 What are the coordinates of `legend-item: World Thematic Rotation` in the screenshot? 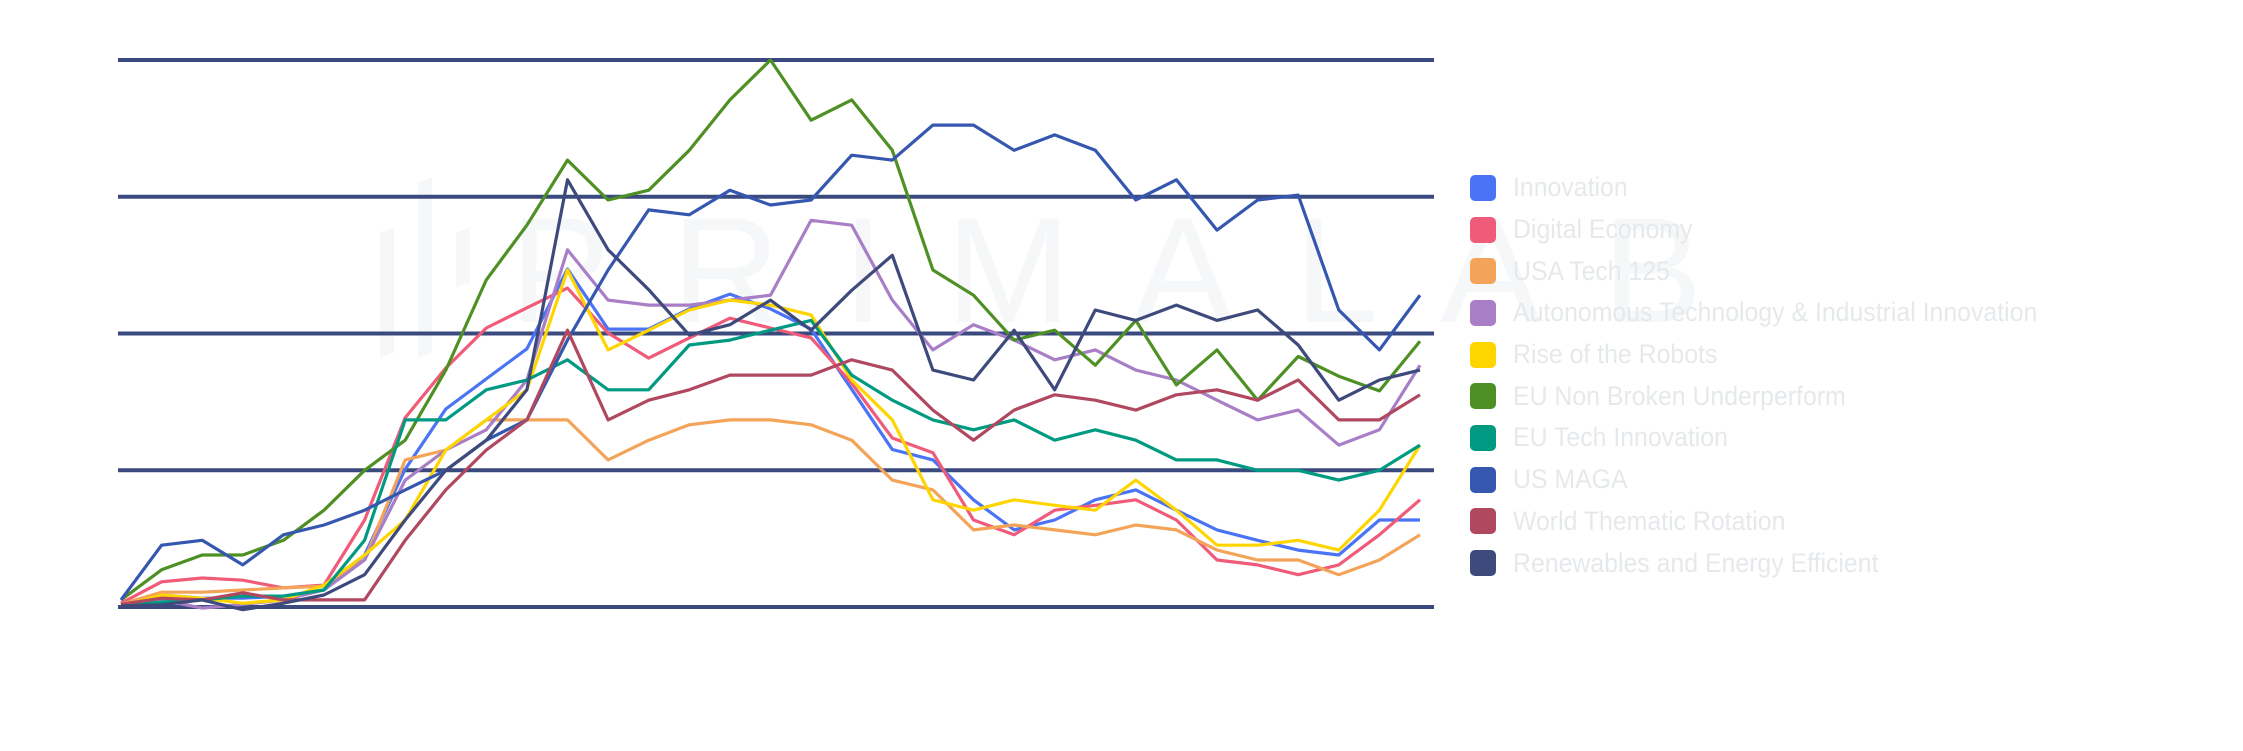 It's located at (1776, 522).